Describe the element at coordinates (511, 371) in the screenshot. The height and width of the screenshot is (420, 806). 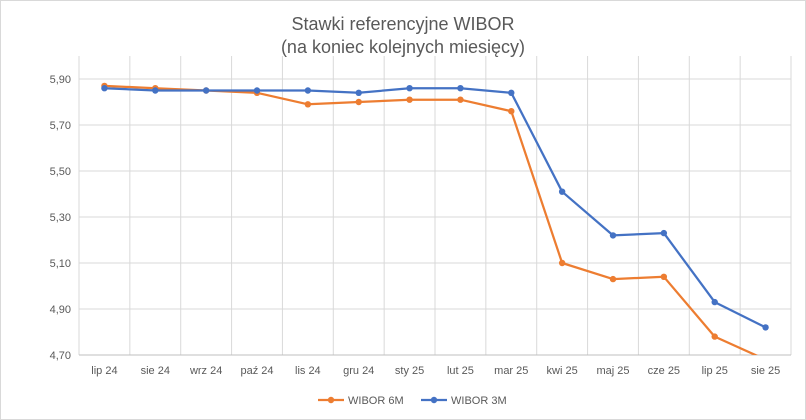
I see `x-tick-label-8: mar 25` at that location.